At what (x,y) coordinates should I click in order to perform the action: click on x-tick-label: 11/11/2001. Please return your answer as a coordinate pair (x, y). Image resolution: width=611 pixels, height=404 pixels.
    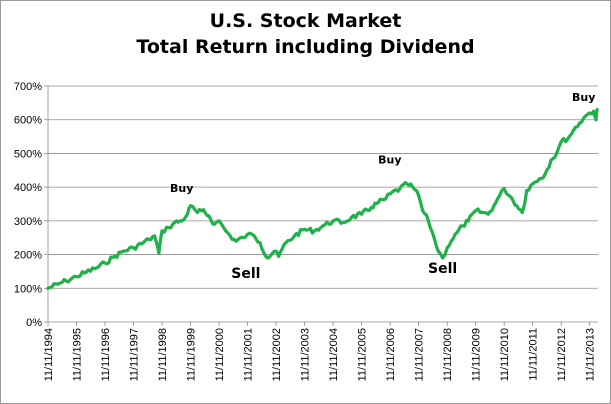
    Looking at the image, I should click on (249, 354).